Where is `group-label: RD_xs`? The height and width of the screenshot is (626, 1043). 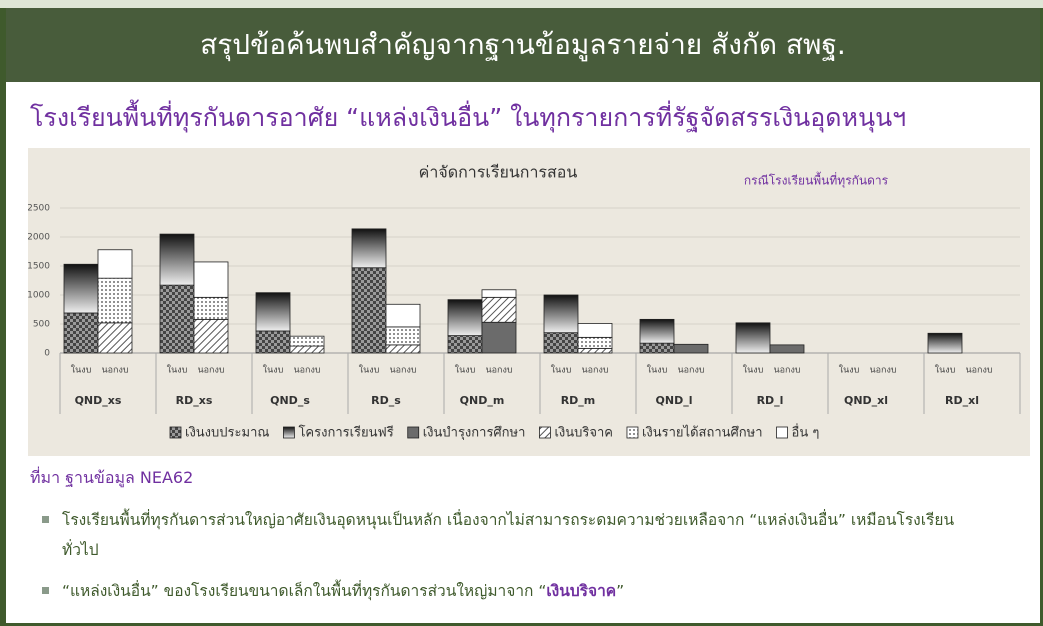 group-label: RD_xs is located at coordinates (194, 400).